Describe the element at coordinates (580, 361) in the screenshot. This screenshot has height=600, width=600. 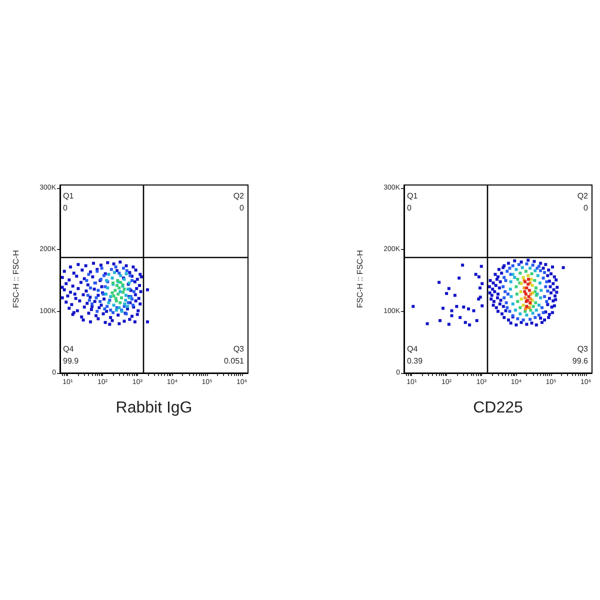
I see `annotation: 99.6` at that location.